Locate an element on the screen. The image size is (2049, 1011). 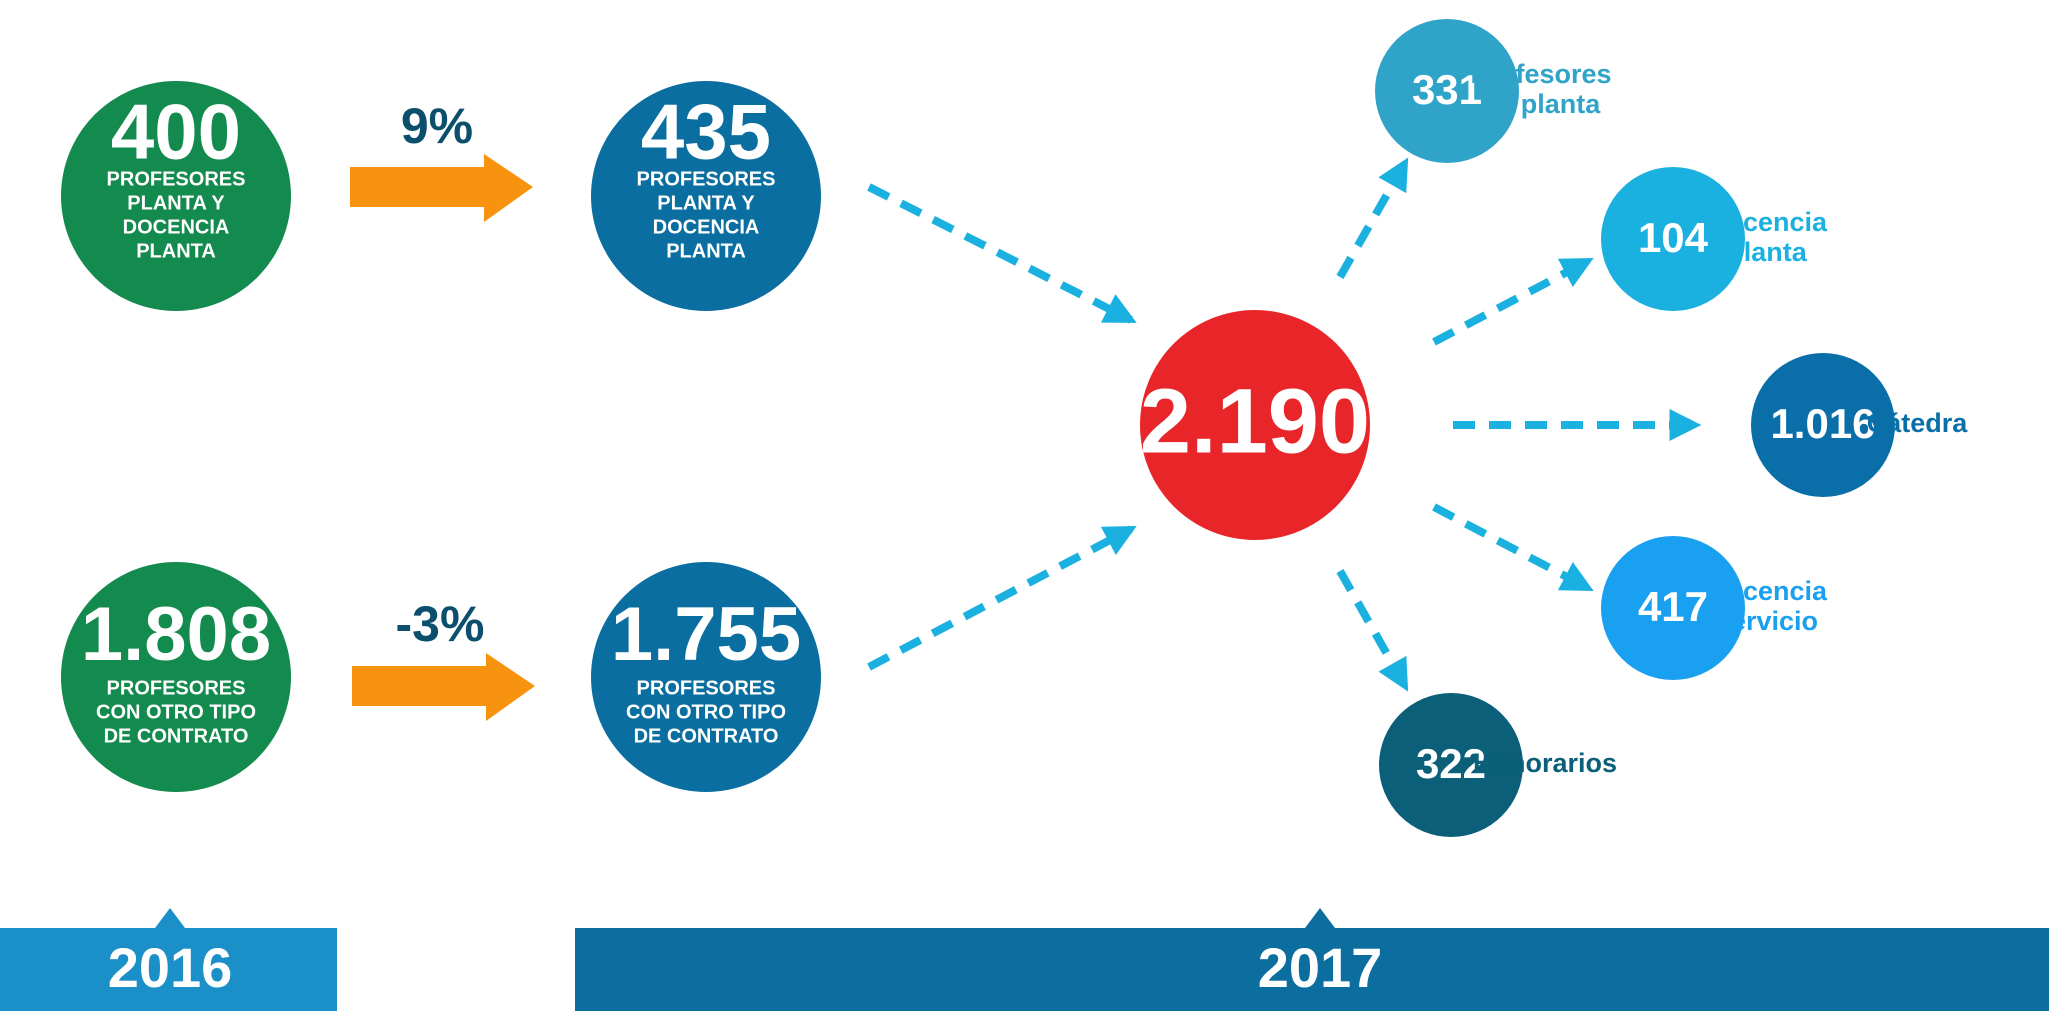
total-circle is located at coordinates (1255, 425).